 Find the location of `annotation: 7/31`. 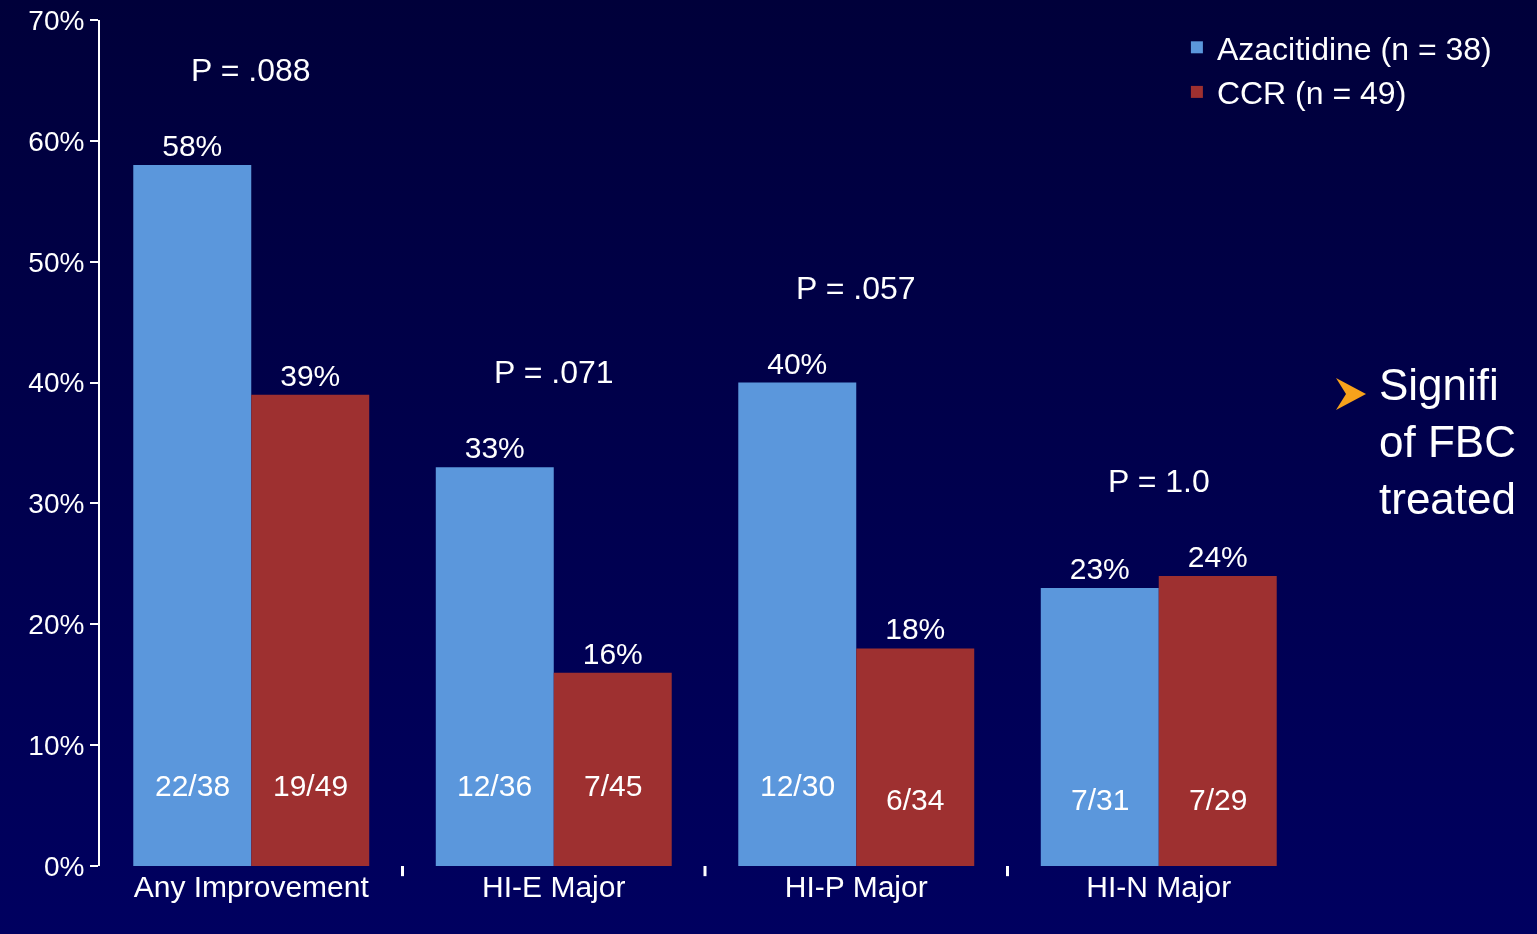

annotation: 7/31 is located at coordinates (1100, 799).